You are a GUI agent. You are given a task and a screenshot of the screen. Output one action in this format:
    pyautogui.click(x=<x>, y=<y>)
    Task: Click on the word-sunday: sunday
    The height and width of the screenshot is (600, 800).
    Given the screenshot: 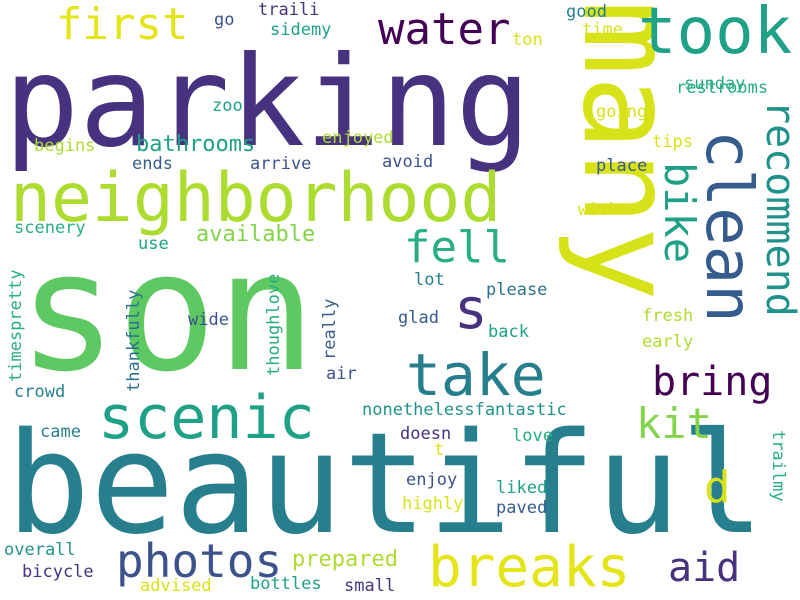 What is the action you would take?
    pyautogui.click(x=715, y=84)
    